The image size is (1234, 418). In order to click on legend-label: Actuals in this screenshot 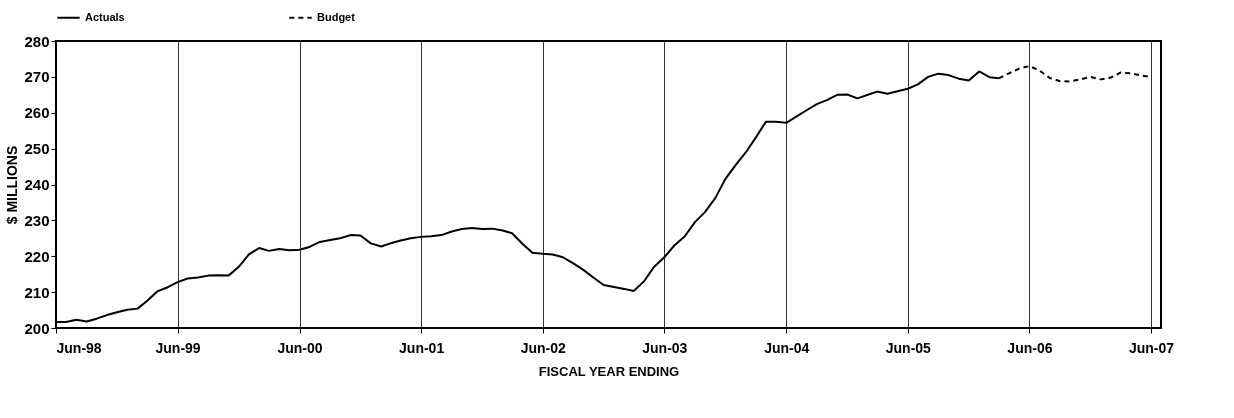, I will do `click(105, 16)`.